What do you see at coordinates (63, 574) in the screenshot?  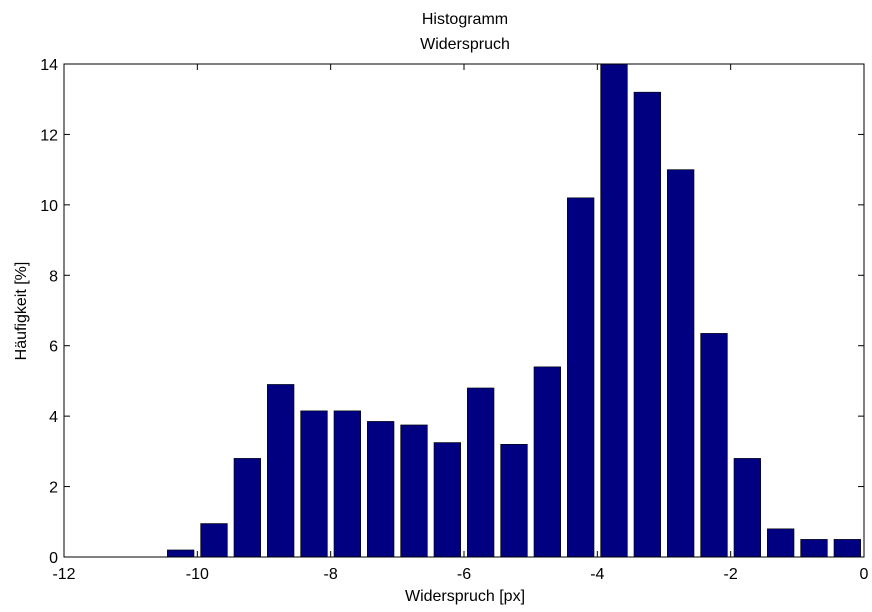 I see `x-tick-label: -12` at bounding box center [63, 574].